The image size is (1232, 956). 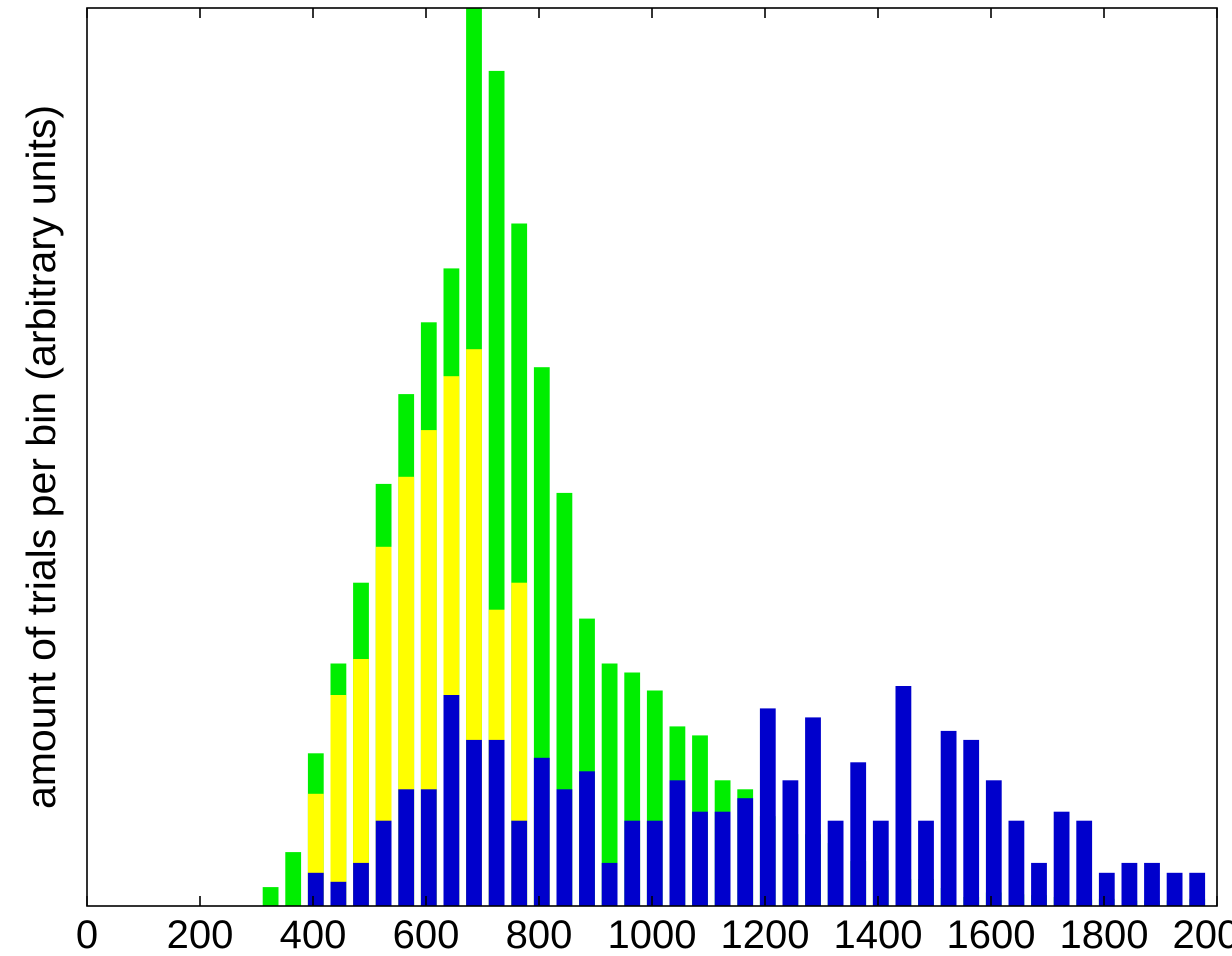 I want to click on bar-series3-bin-1965, so click(x=1197, y=889).